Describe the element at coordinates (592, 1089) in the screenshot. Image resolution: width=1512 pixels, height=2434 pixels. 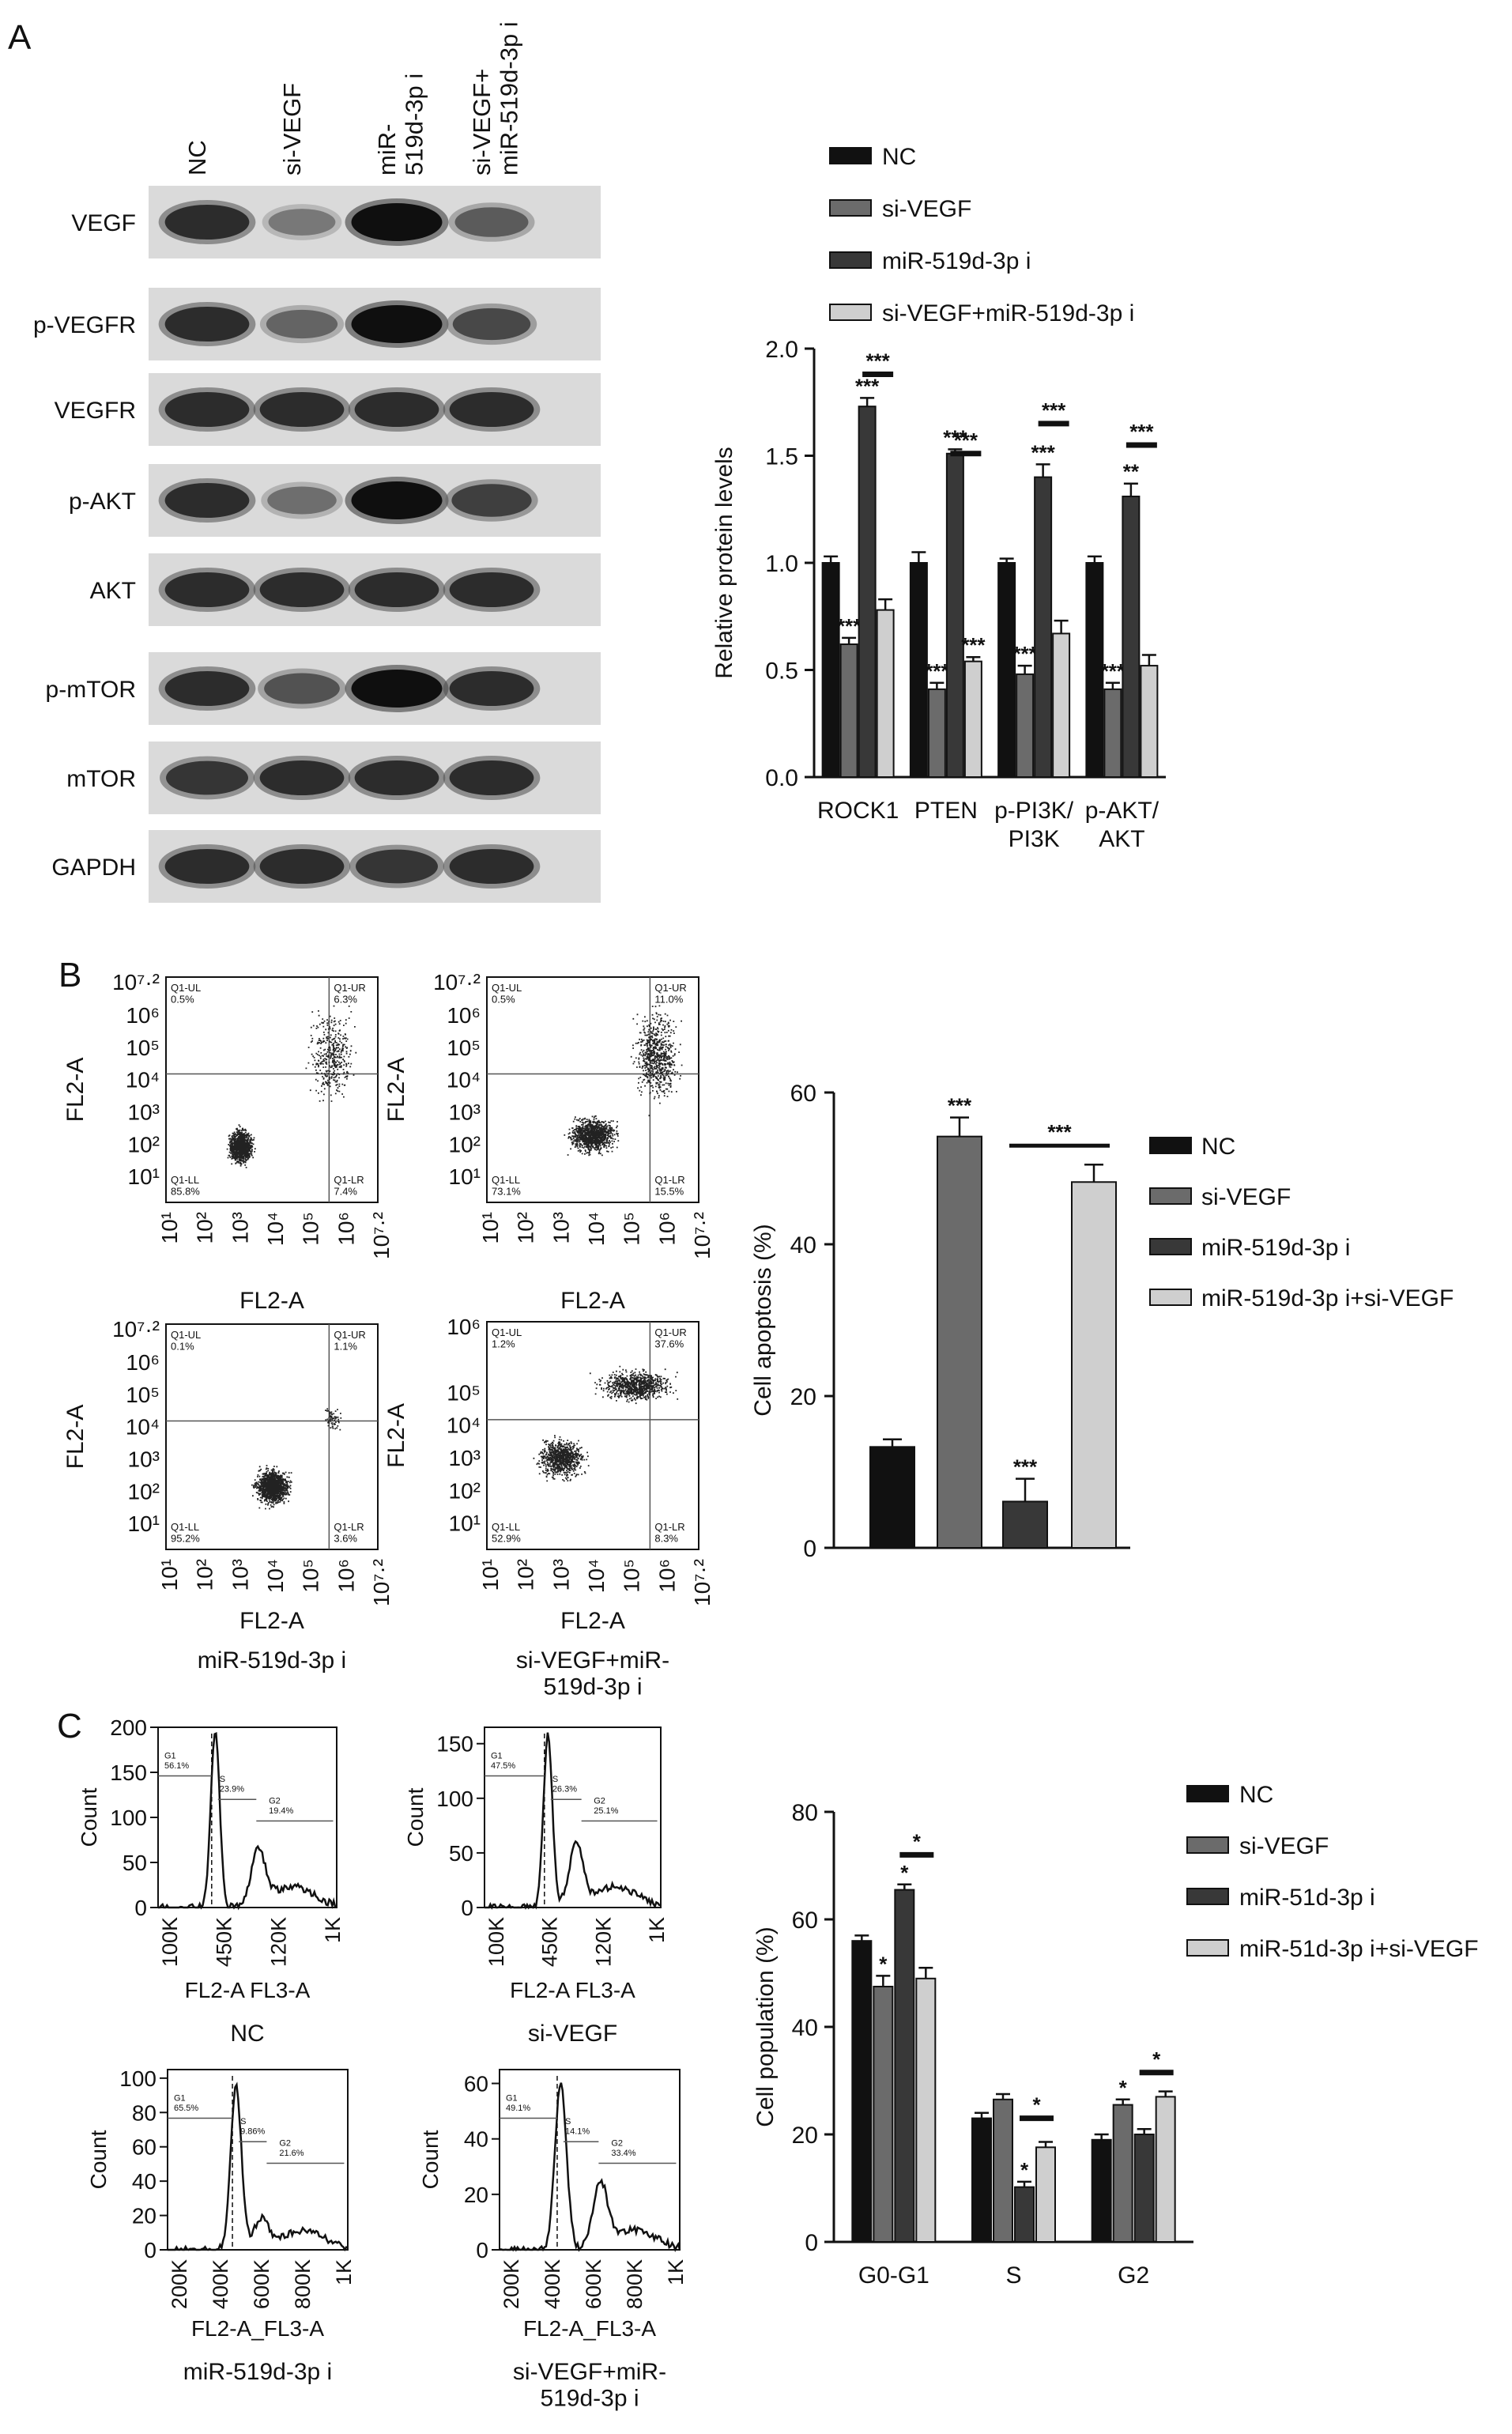
I see `dot-plot-frame` at that location.